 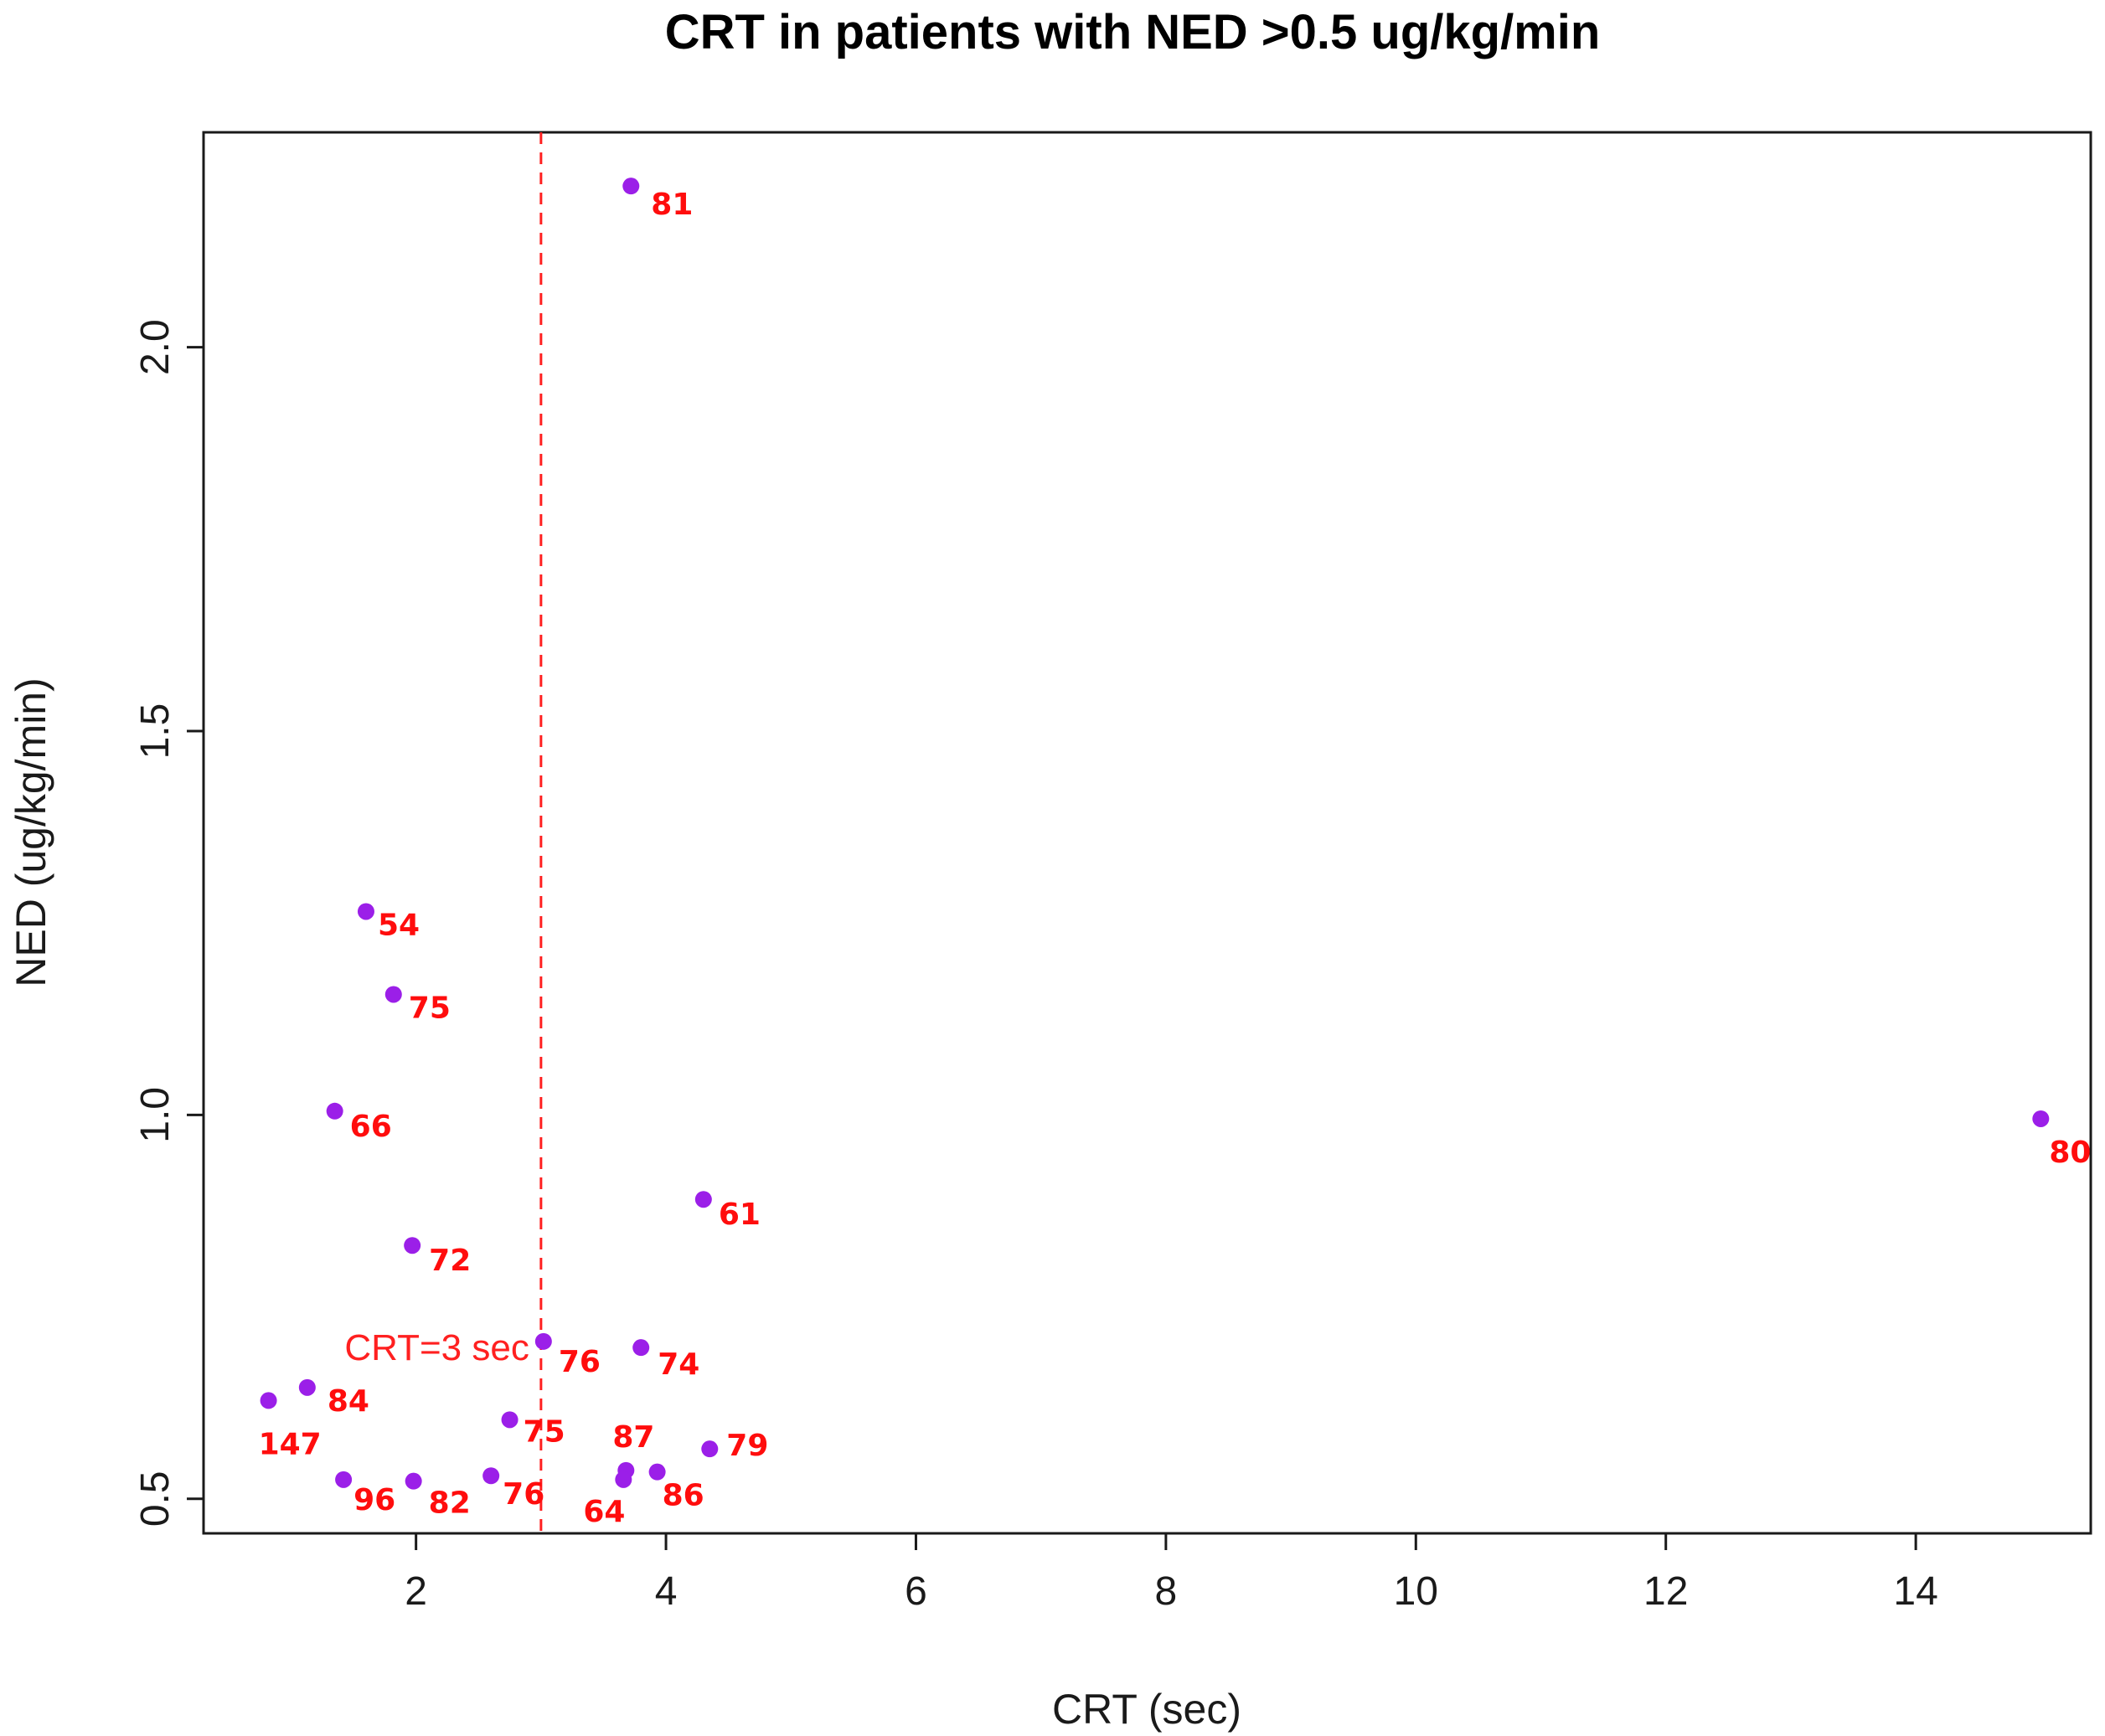 What do you see at coordinates (374, 1500) in the screenshot?
I see `data-point-label: 96` at bounding box center [374, 1500].